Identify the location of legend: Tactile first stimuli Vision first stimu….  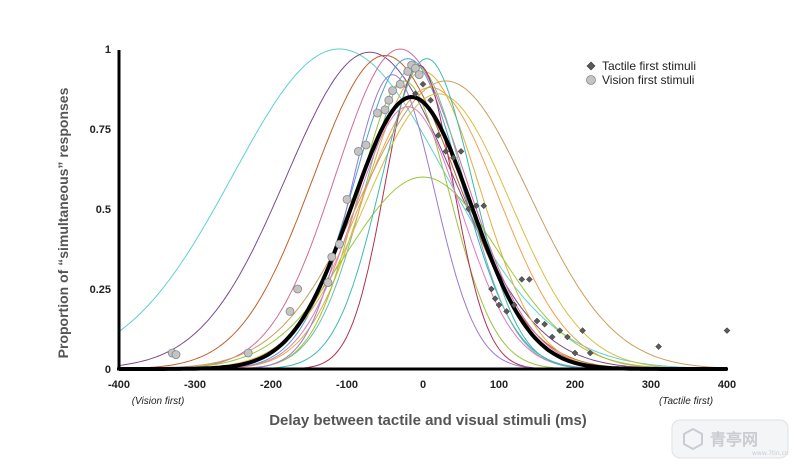
(641, 73).